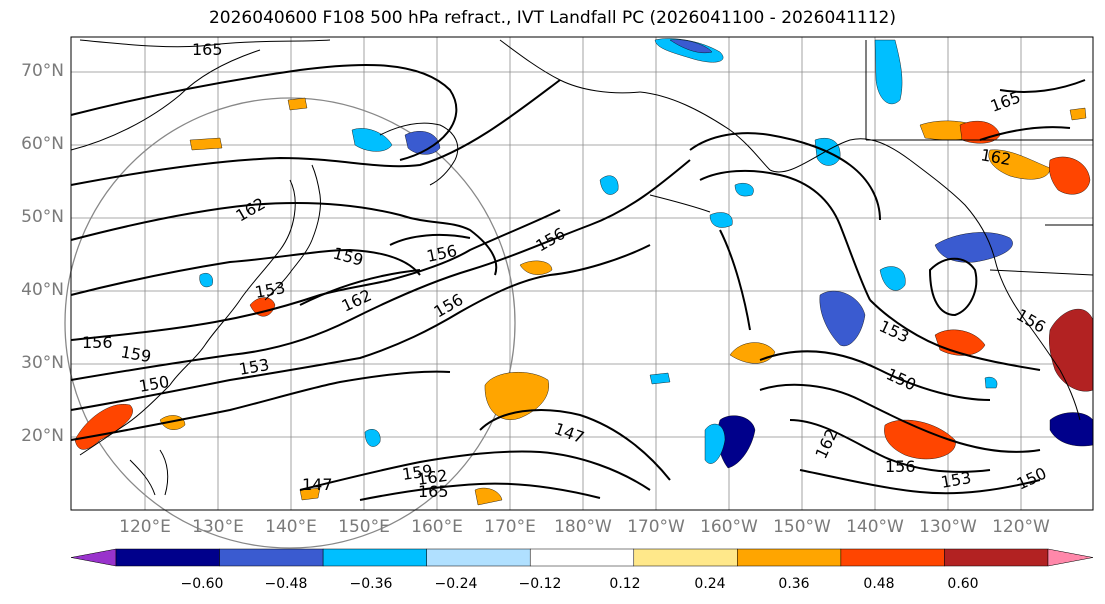  Describe the element at coordinates (510, 527) in the screenshot. I see `lon-label: 170°E` at that location.